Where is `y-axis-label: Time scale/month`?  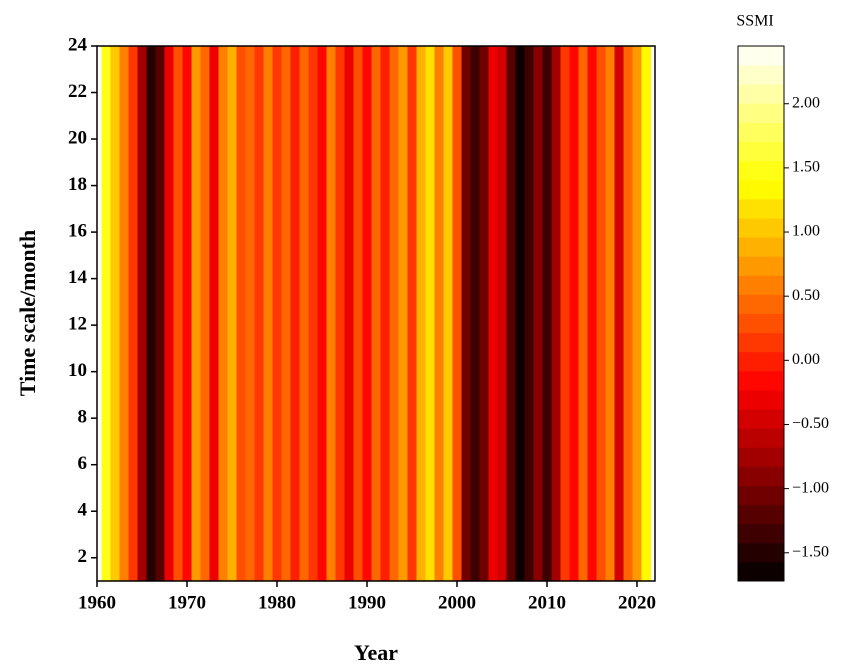 y-axis-label: Time scale/month is located at coordinates (27, 313).